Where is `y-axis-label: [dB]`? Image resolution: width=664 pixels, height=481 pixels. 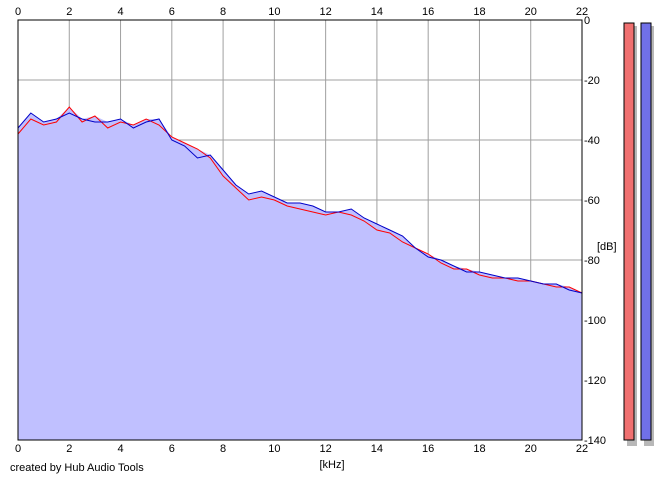 y-axis-label: [dB] is located at coordinates (607, 247).